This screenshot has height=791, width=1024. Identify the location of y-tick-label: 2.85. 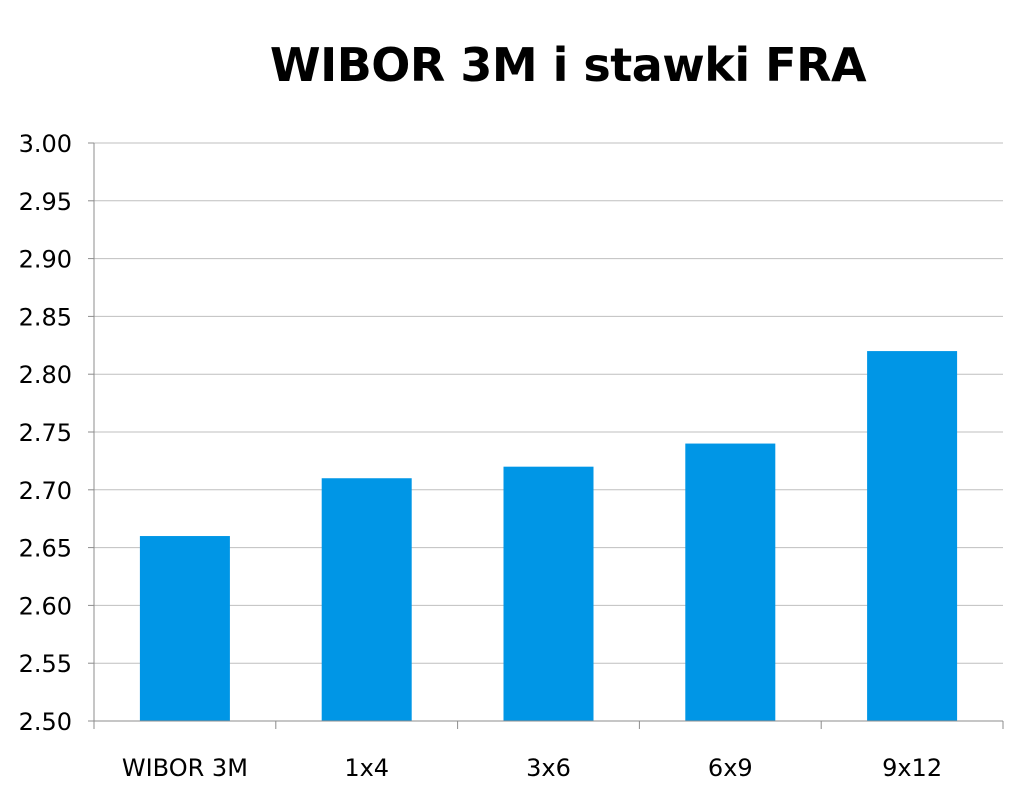
(45, 317).